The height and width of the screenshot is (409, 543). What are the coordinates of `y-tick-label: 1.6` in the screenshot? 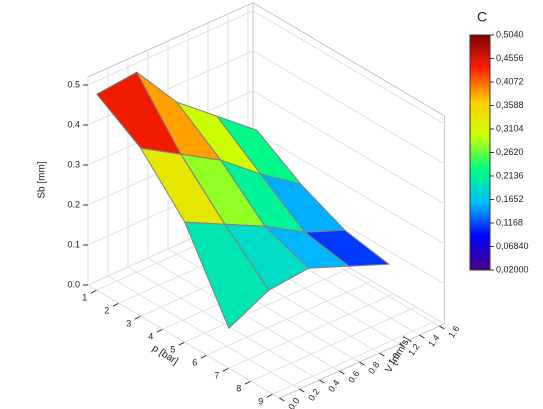 It's located at (453, 332).